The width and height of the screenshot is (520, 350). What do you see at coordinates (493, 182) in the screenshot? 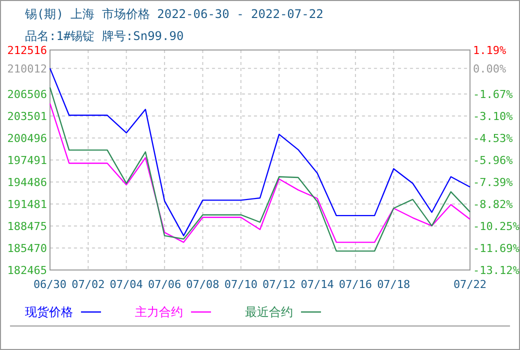
I see `y2-tick-label: -7.39%` at bounding box center [493, 182].